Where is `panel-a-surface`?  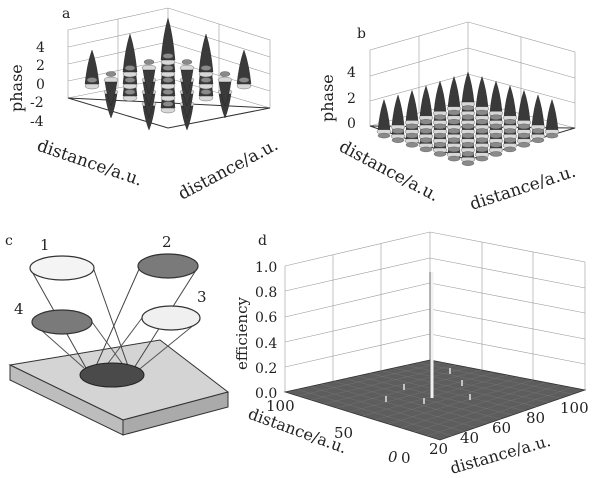
panel-a-surface is located at coordinates (168, 74).